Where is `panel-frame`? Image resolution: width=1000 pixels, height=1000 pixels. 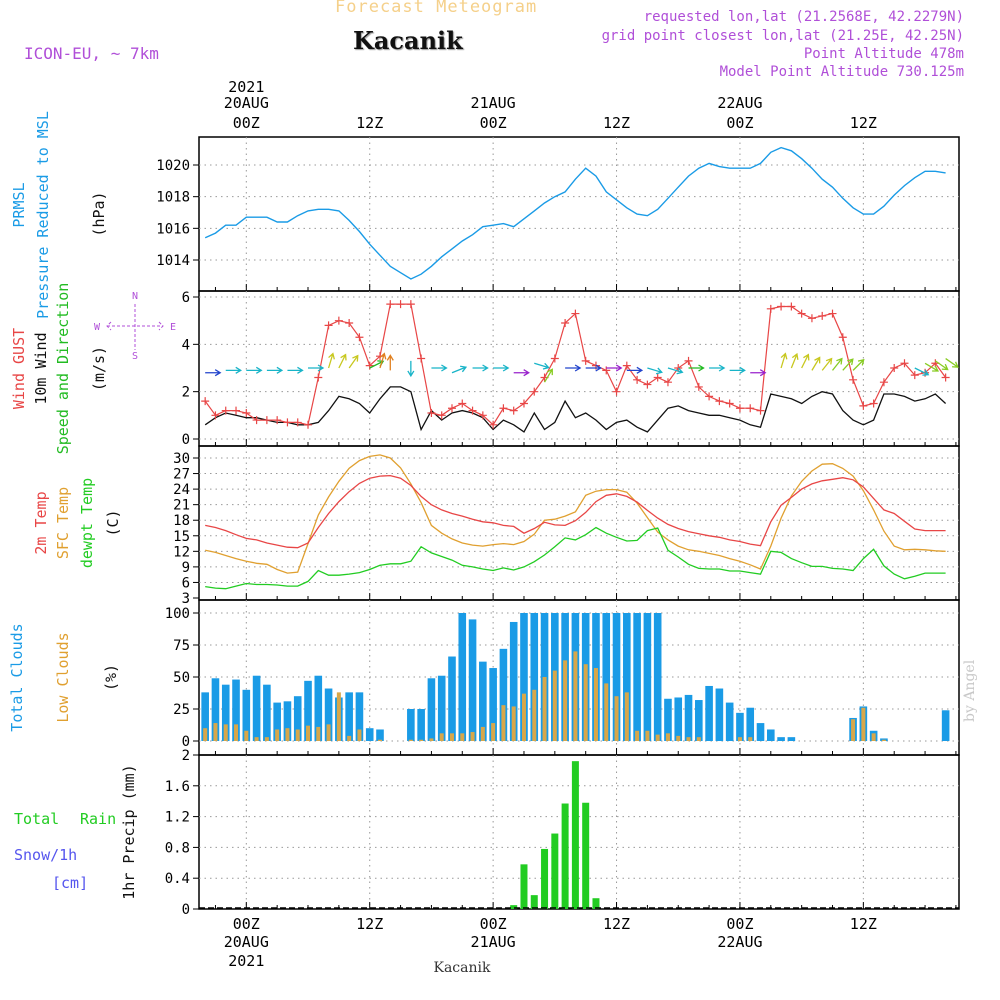
panel-frame is located at coordinates (579, 214).